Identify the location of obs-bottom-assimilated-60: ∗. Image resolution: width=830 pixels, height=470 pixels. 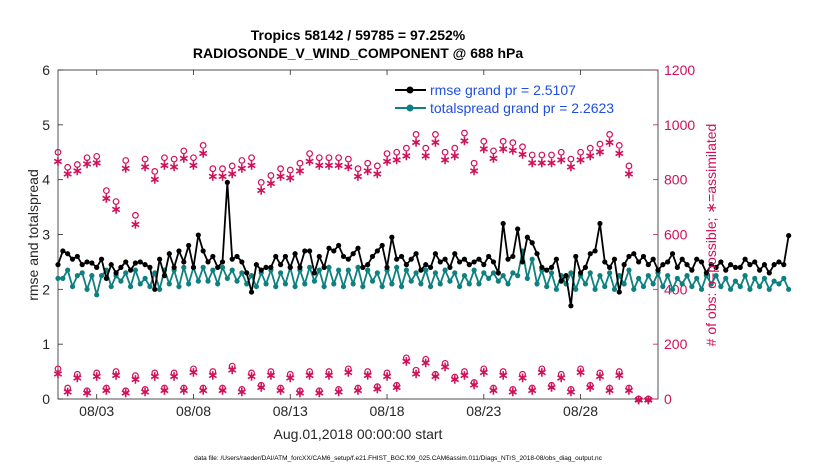
(638, 399).